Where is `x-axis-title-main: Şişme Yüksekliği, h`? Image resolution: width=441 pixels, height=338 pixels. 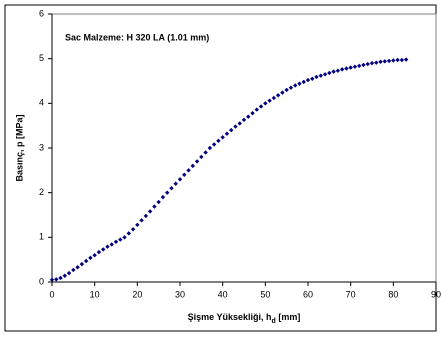
x-axis-title-main: Şişme Yüksekliği, h is located at coordinates (230, 317).